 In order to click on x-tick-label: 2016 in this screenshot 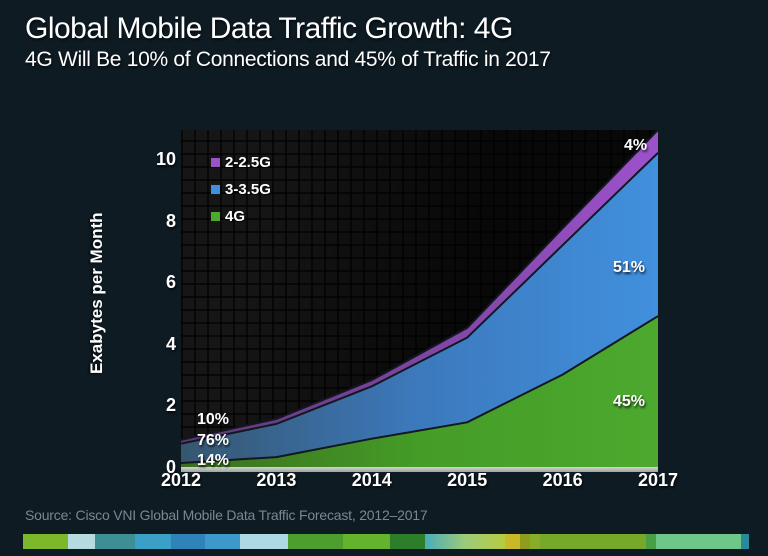, I will do `click(562, 480)`.